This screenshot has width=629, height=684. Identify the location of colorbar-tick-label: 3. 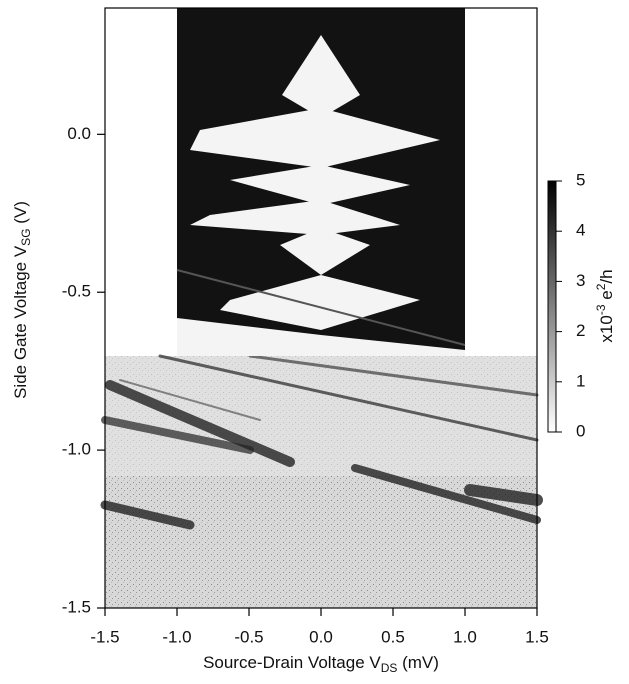
(580, 280).